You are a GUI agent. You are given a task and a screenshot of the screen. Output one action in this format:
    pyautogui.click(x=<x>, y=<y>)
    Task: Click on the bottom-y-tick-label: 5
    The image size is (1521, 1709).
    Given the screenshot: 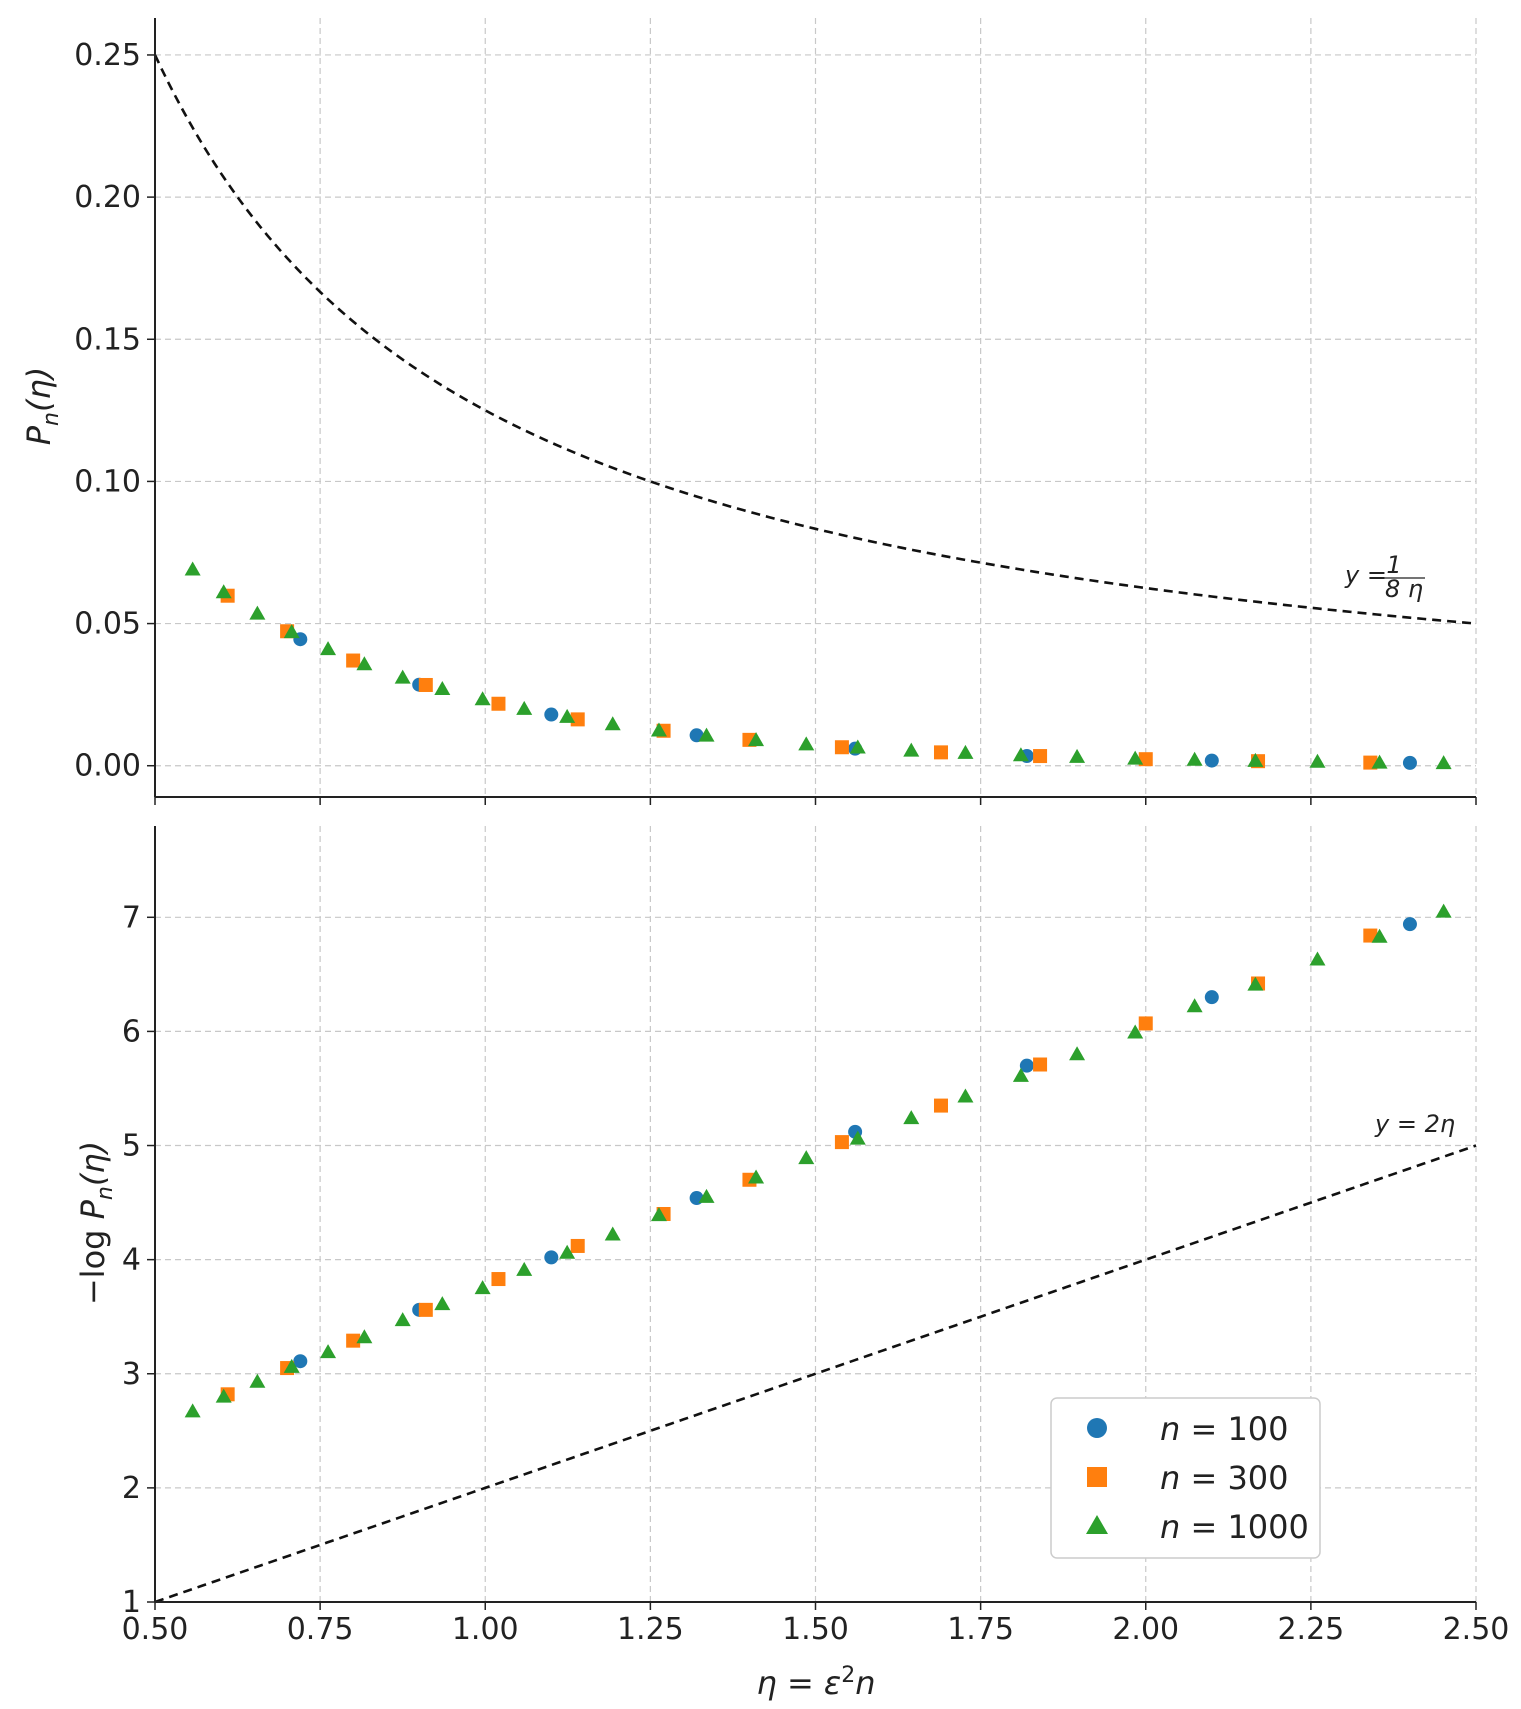 What is the action you would take?
    pyautogui.click(x=131, y=1146)
    